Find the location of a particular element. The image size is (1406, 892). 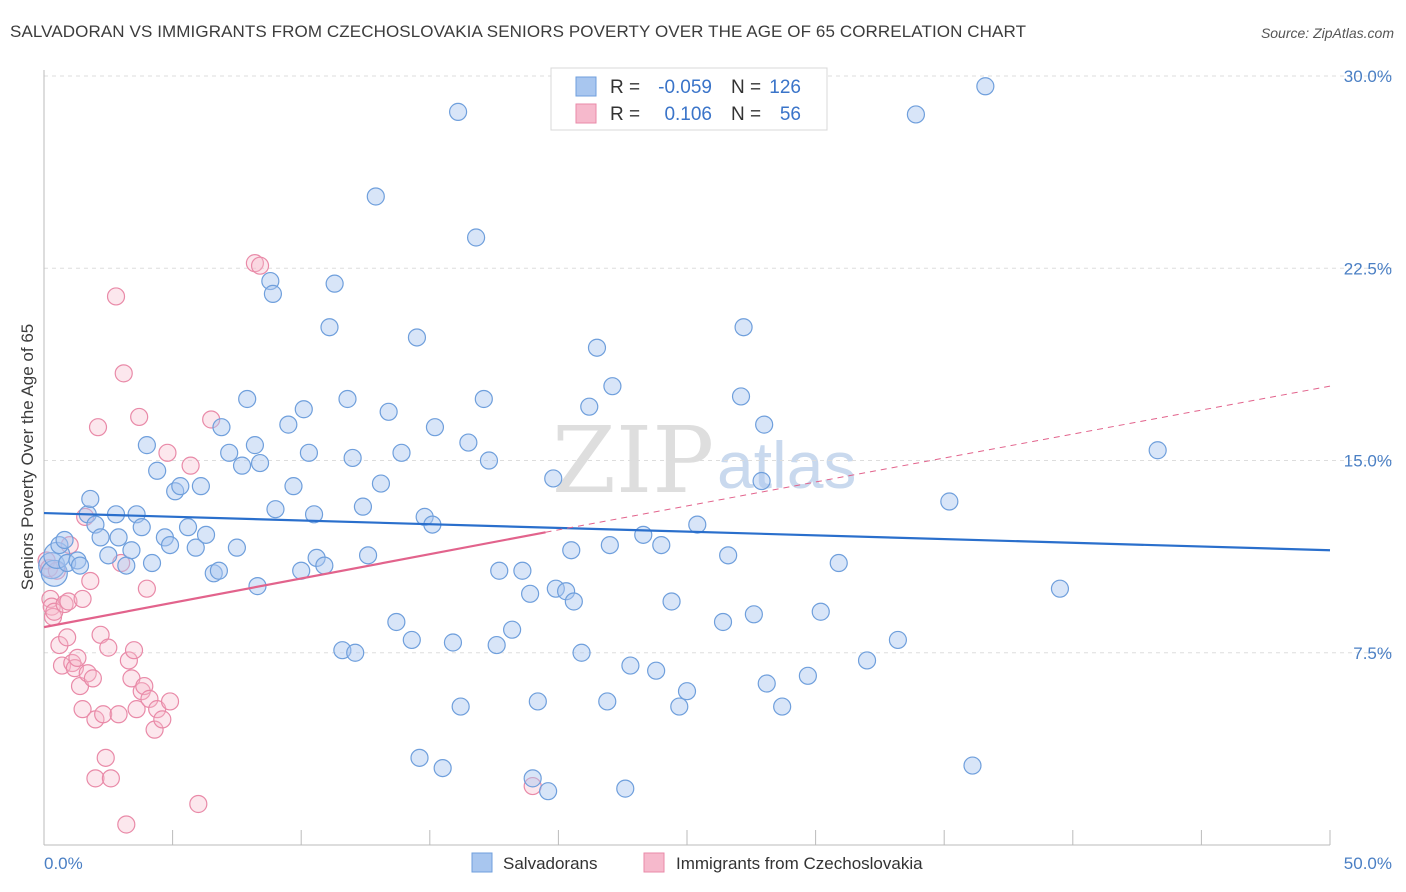

legend-swatch-salvadorans is located at coordinates (586, 86).